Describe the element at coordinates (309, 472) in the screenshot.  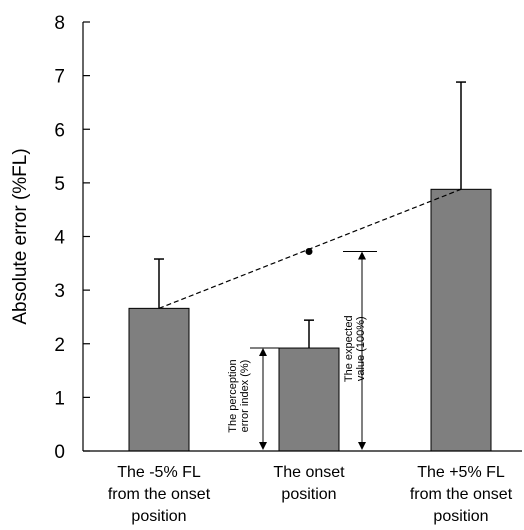
I see `x-tick-label-line: The onset` at that location.